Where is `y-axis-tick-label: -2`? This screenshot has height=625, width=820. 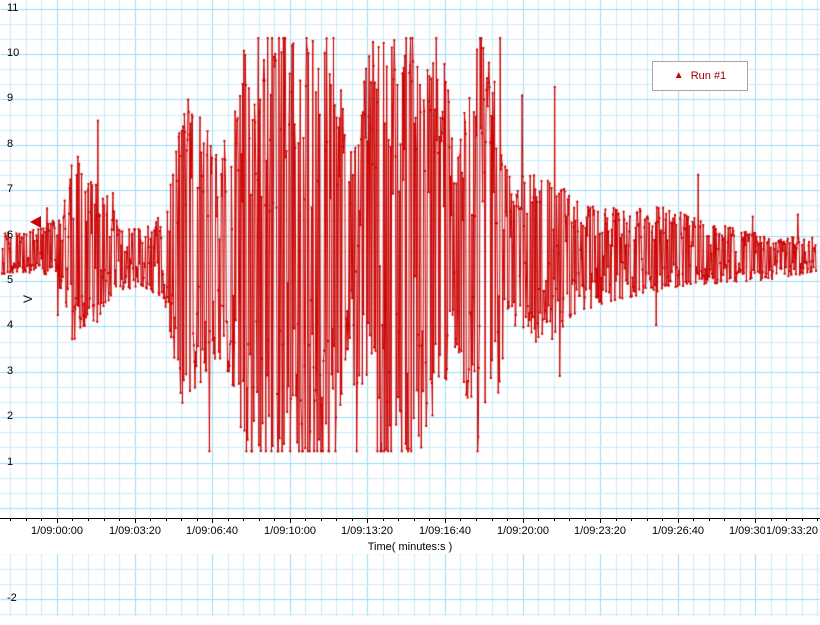 y-axis-tick-label: -2 is located at coordinates (12, 598).